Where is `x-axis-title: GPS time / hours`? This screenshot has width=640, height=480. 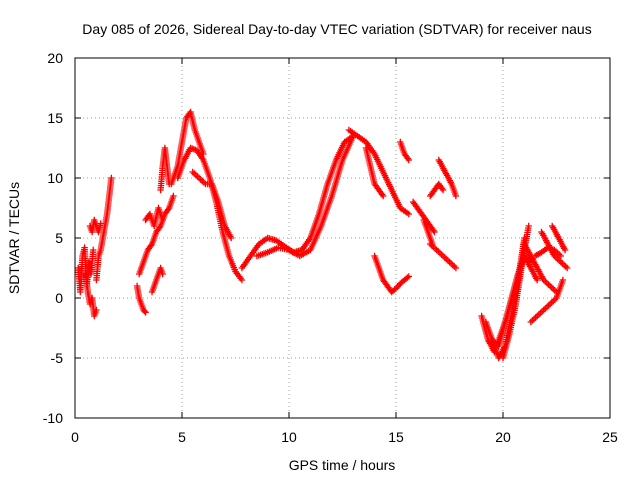 x-axis-title: GPS time / hours is located at coordinates (342, 465).